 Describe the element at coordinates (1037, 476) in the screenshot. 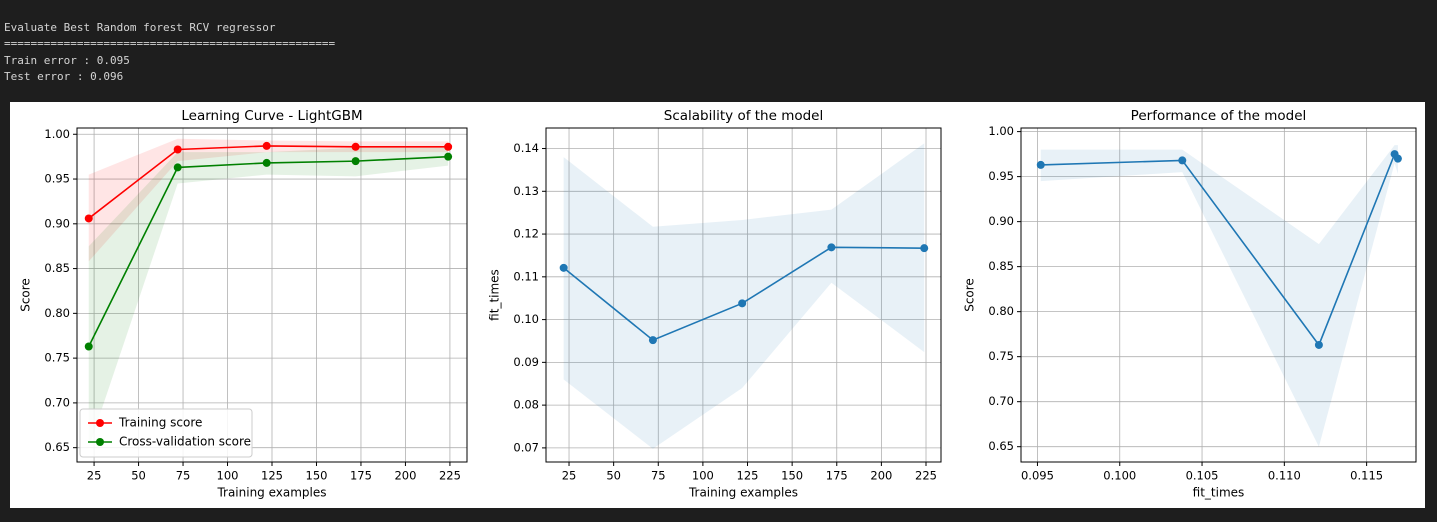

I see `x-tick-label: 0.095` at that location.